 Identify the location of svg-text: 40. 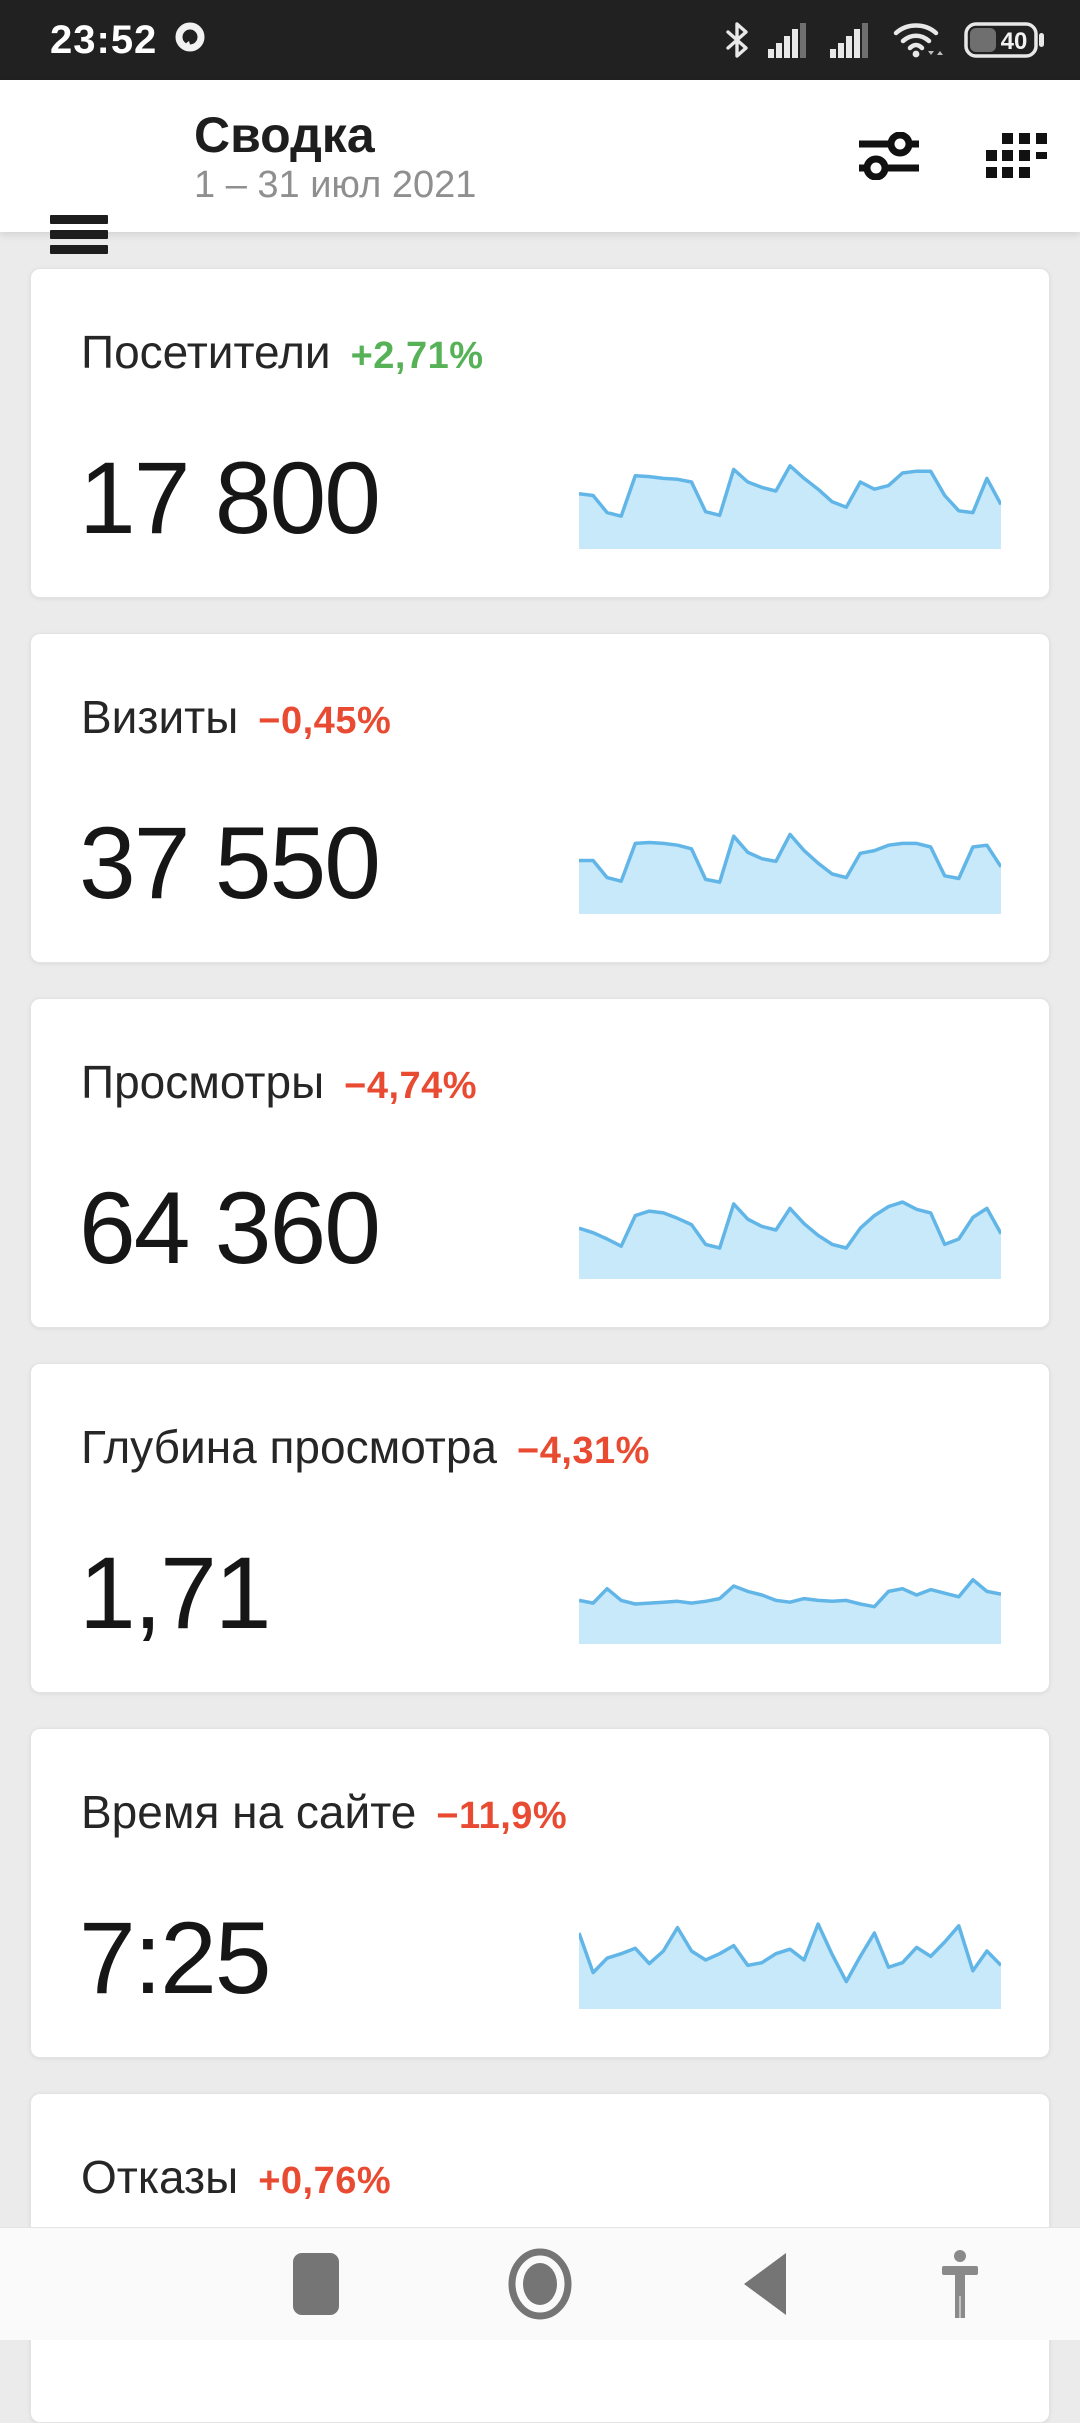
(1014, 41).